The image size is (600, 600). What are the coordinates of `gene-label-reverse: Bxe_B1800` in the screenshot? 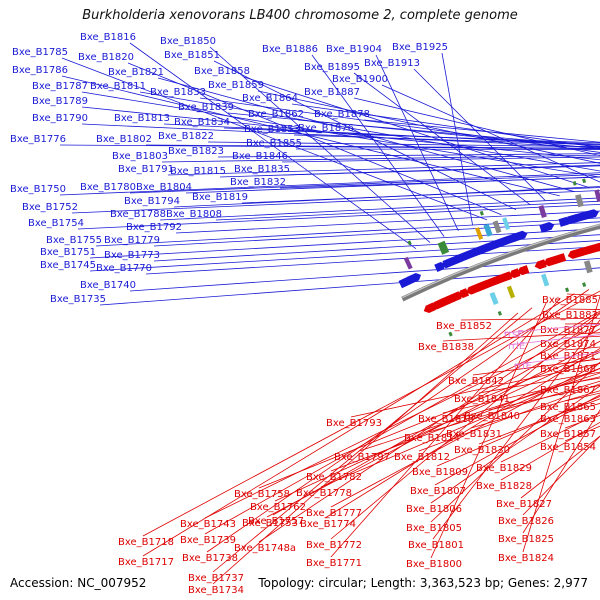 It's located at (434, 564).